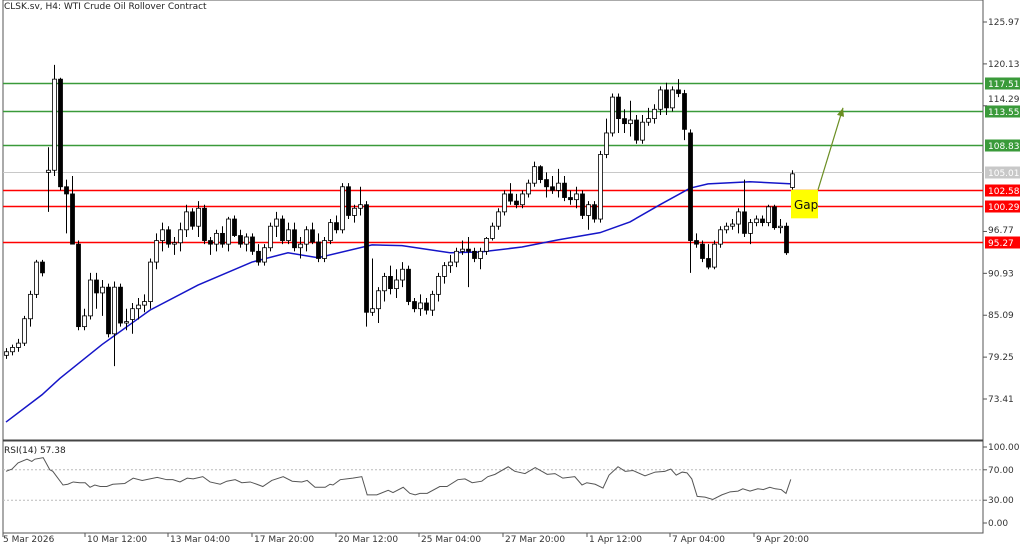 The width and height of the screenshot is (1024, 545). I want to click on price-label: 105.01, so click(1004, 174).